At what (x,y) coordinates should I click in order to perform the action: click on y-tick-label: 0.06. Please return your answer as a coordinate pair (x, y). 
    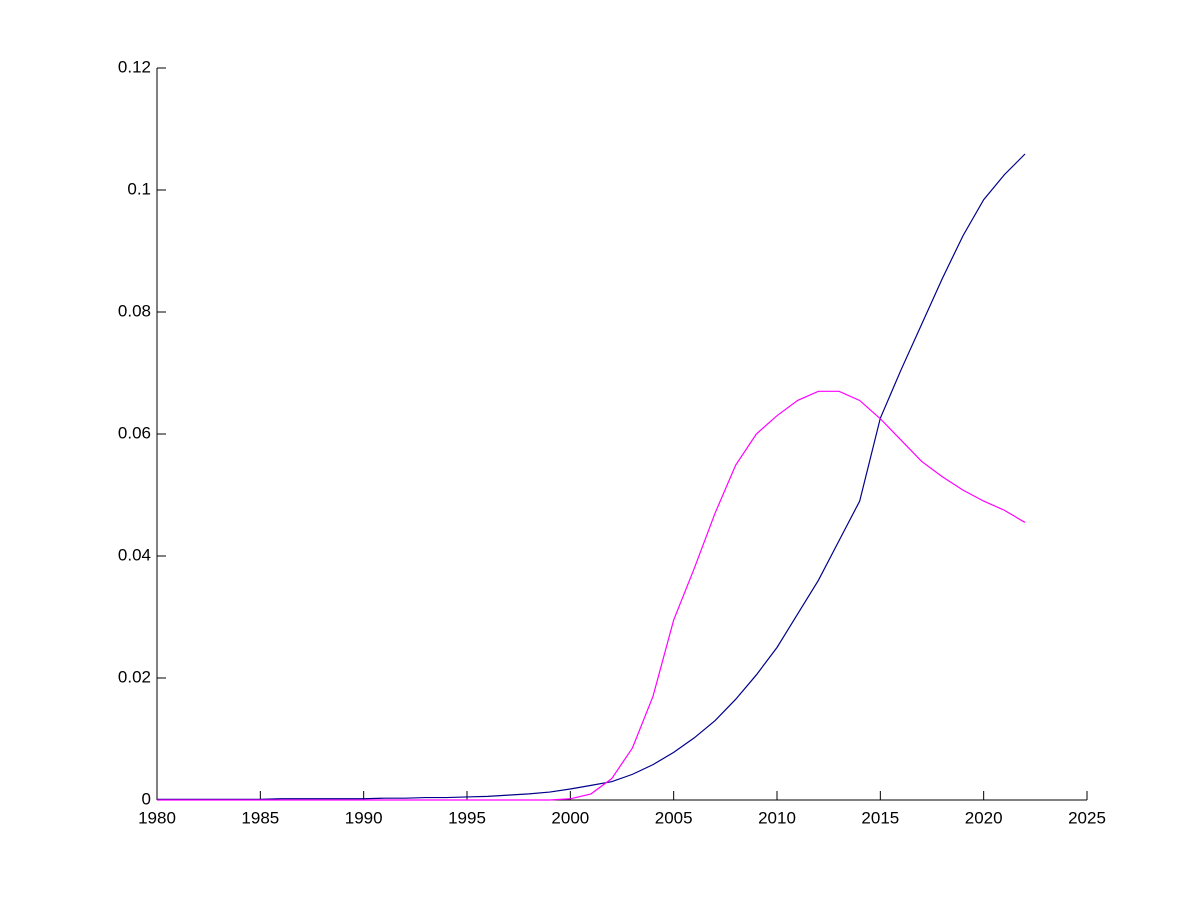
    Looking at the image, I should click on (134, 432).